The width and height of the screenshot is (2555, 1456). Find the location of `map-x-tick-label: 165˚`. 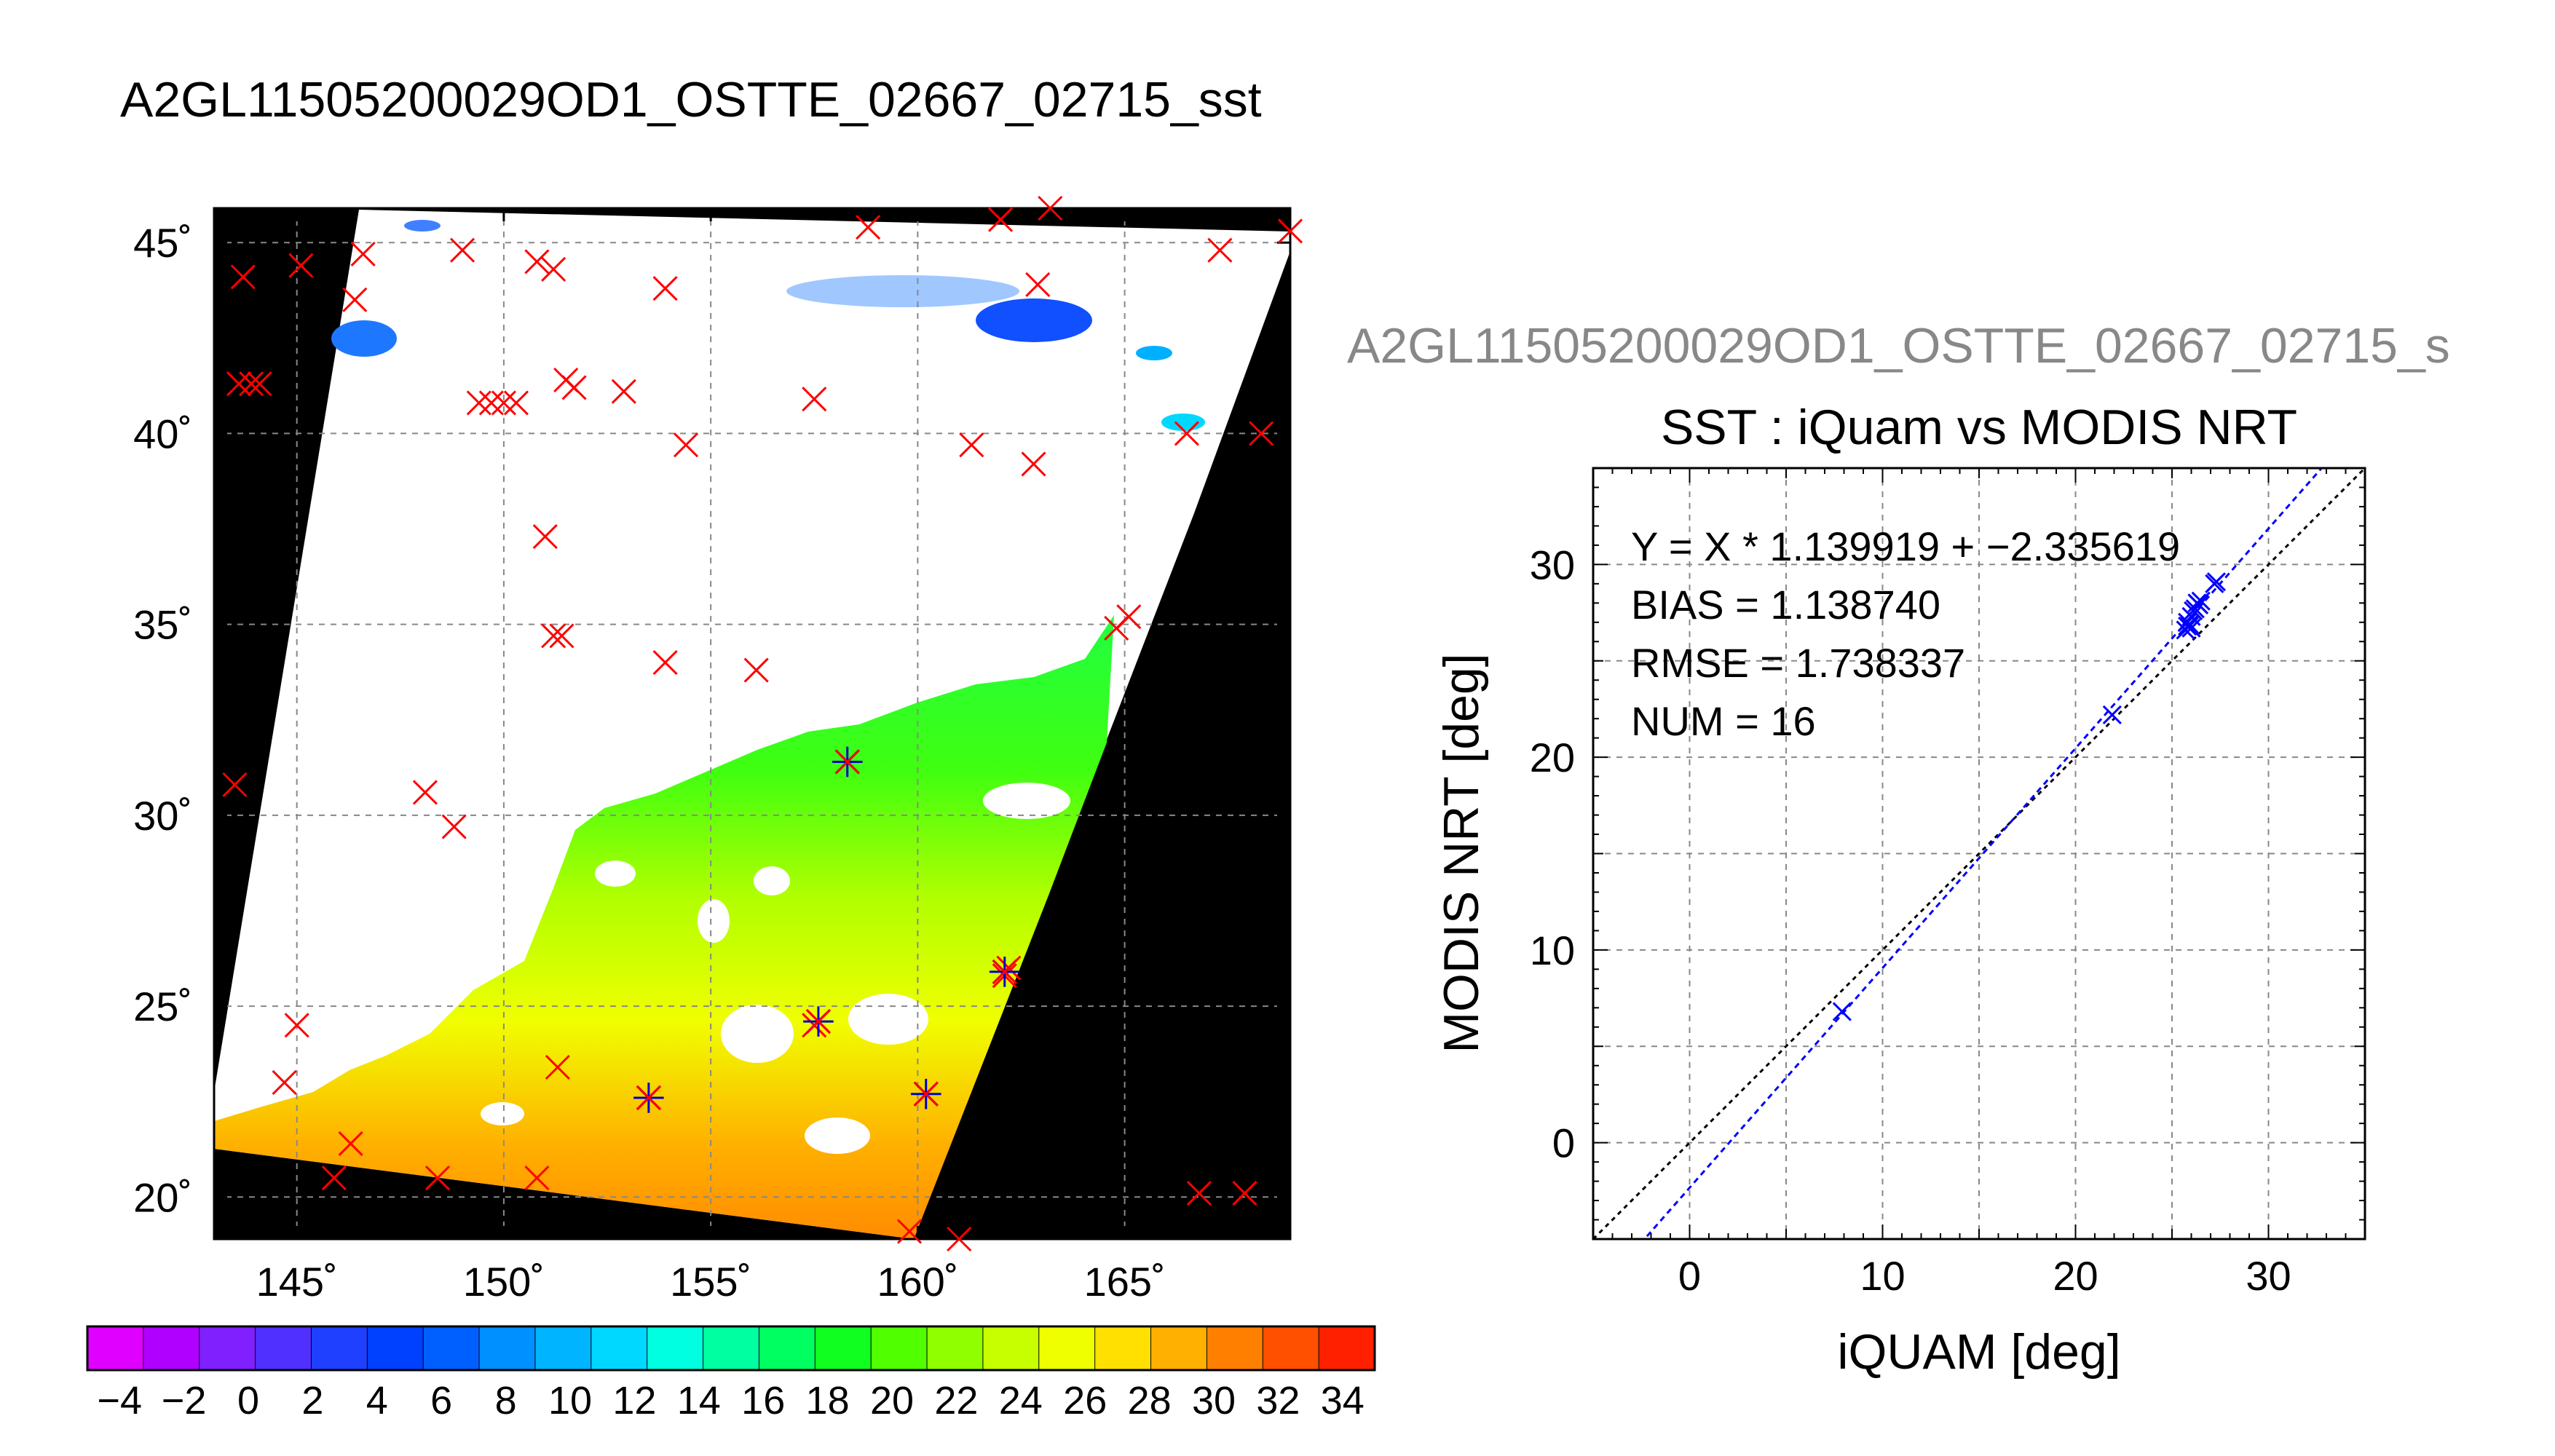

map-x-tick-label: 165˚ is located at coordinates (1125, 1282).